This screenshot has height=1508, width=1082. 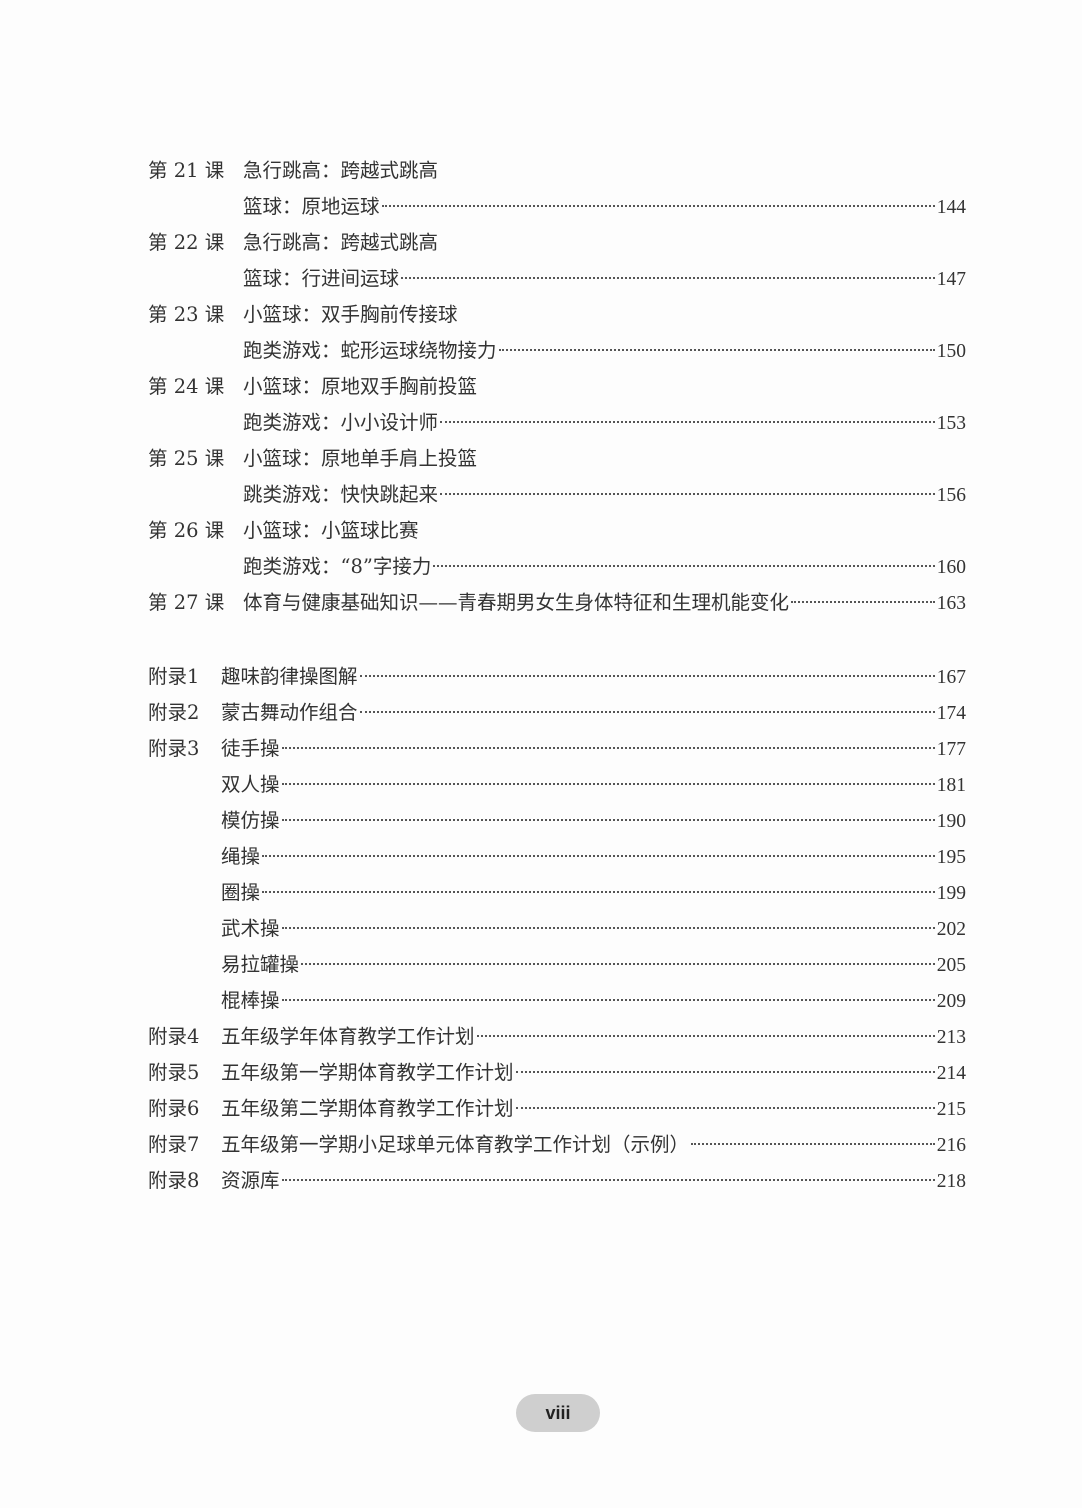 I want to click on toc-entry: 附录6 五年级第二学期体育教学工作计划 215, so click(x=557, y=1109).